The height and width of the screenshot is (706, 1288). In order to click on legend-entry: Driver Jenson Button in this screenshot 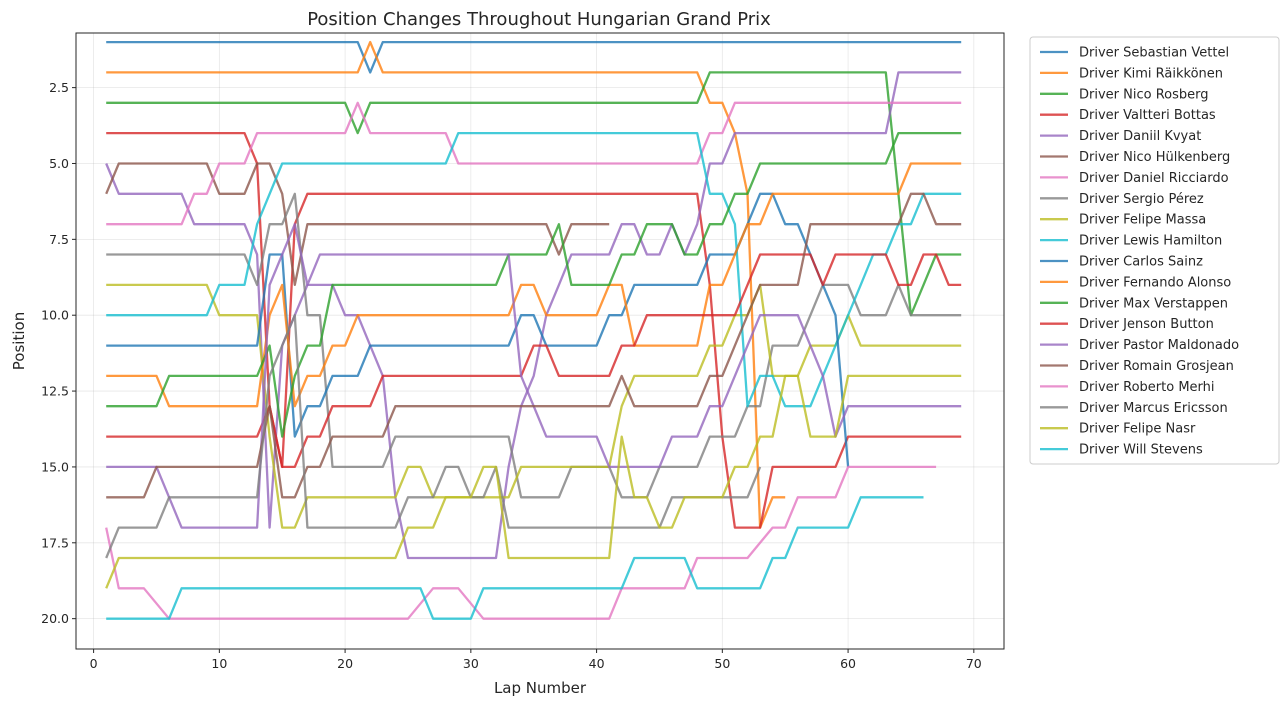, I will do `click(1127, 324)`.